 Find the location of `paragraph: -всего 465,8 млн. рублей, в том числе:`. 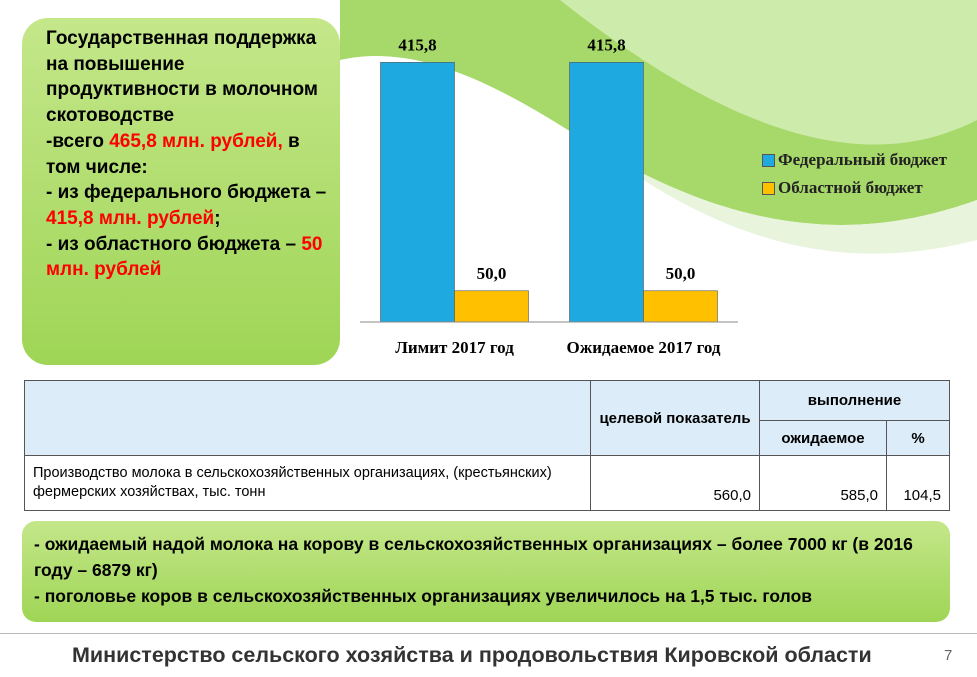

paragraph: -всего 465,8 млн. рублей, в том числе: is located at coordinates (188, 154).